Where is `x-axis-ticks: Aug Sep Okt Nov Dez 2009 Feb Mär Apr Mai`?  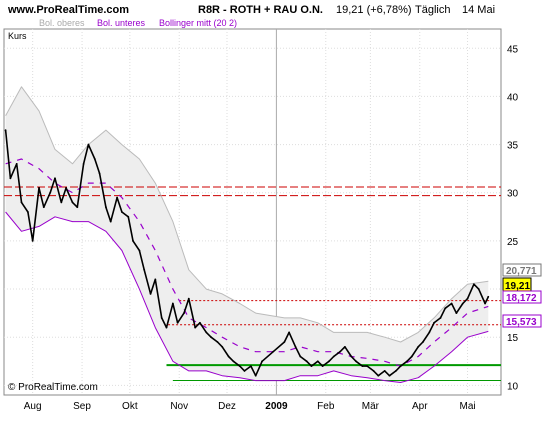
x-axis-ticks: Aug Sep Okt Nov Dez 2009 Feb Mär Apr Mai is located at coordinates (250, 406).